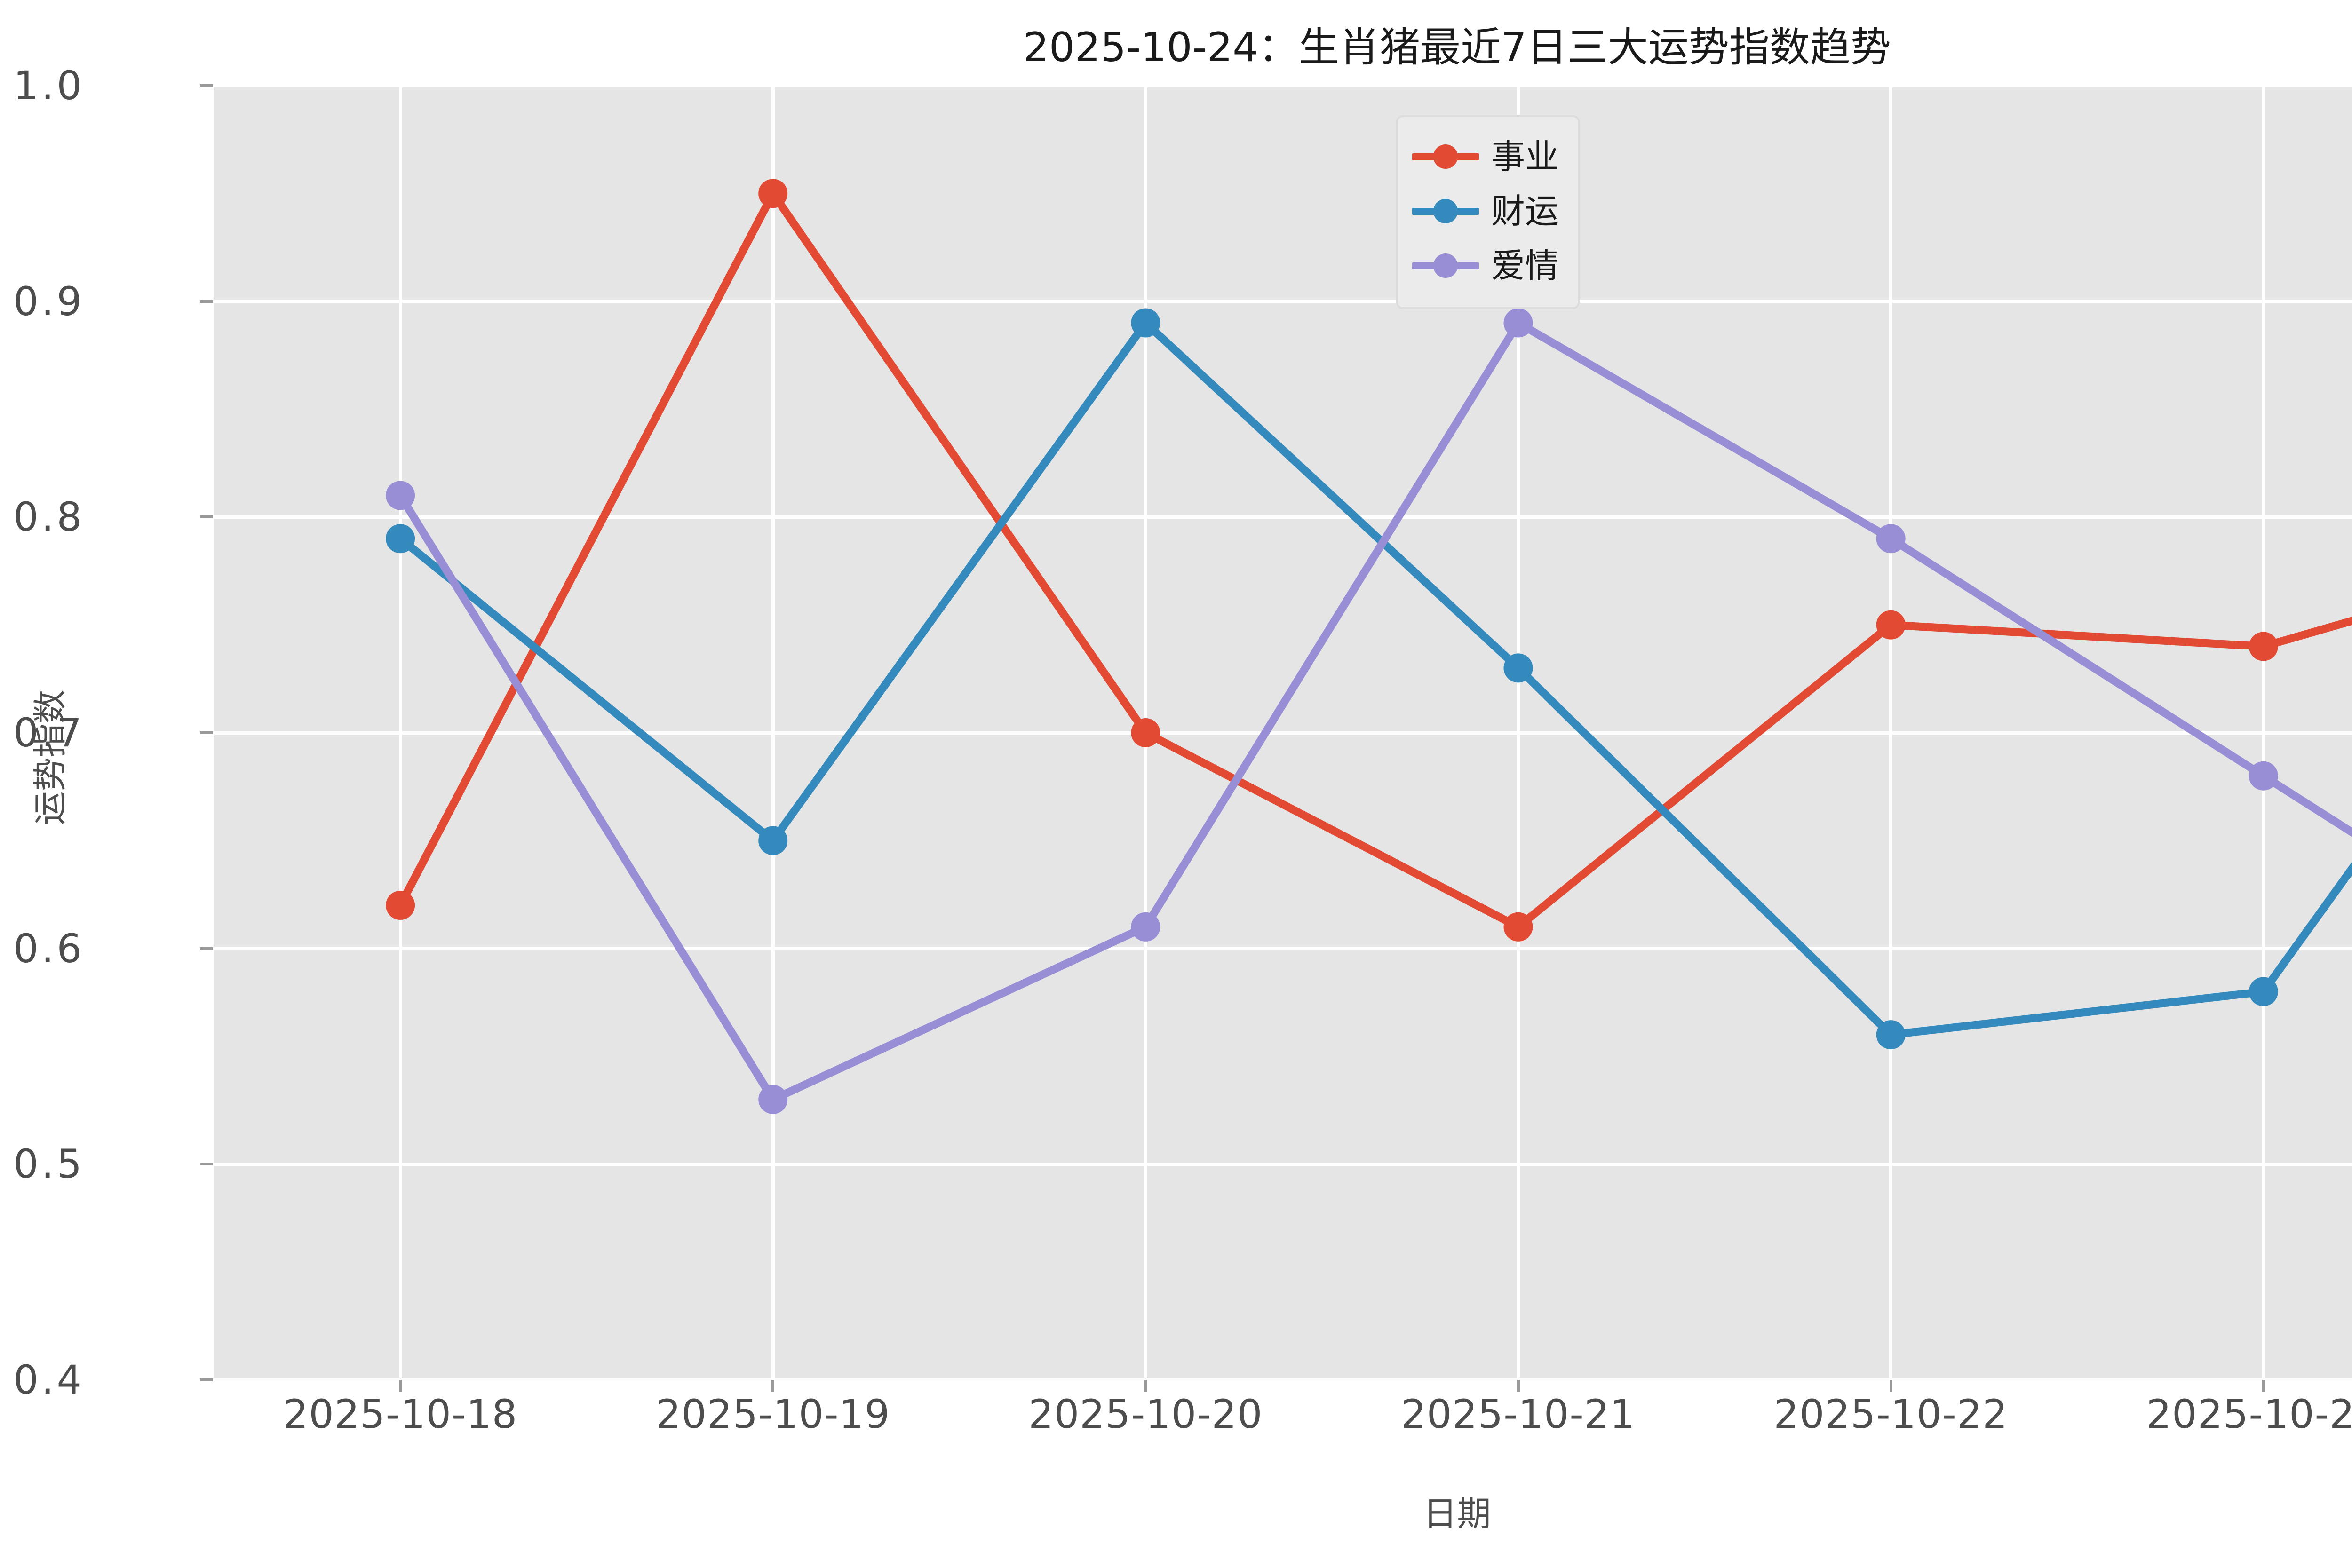 The image size is (2352, 1568). Describe the element at coordinates (50, 757) in the screenshot. I see `y-axis-label: 运势指数` at that location.